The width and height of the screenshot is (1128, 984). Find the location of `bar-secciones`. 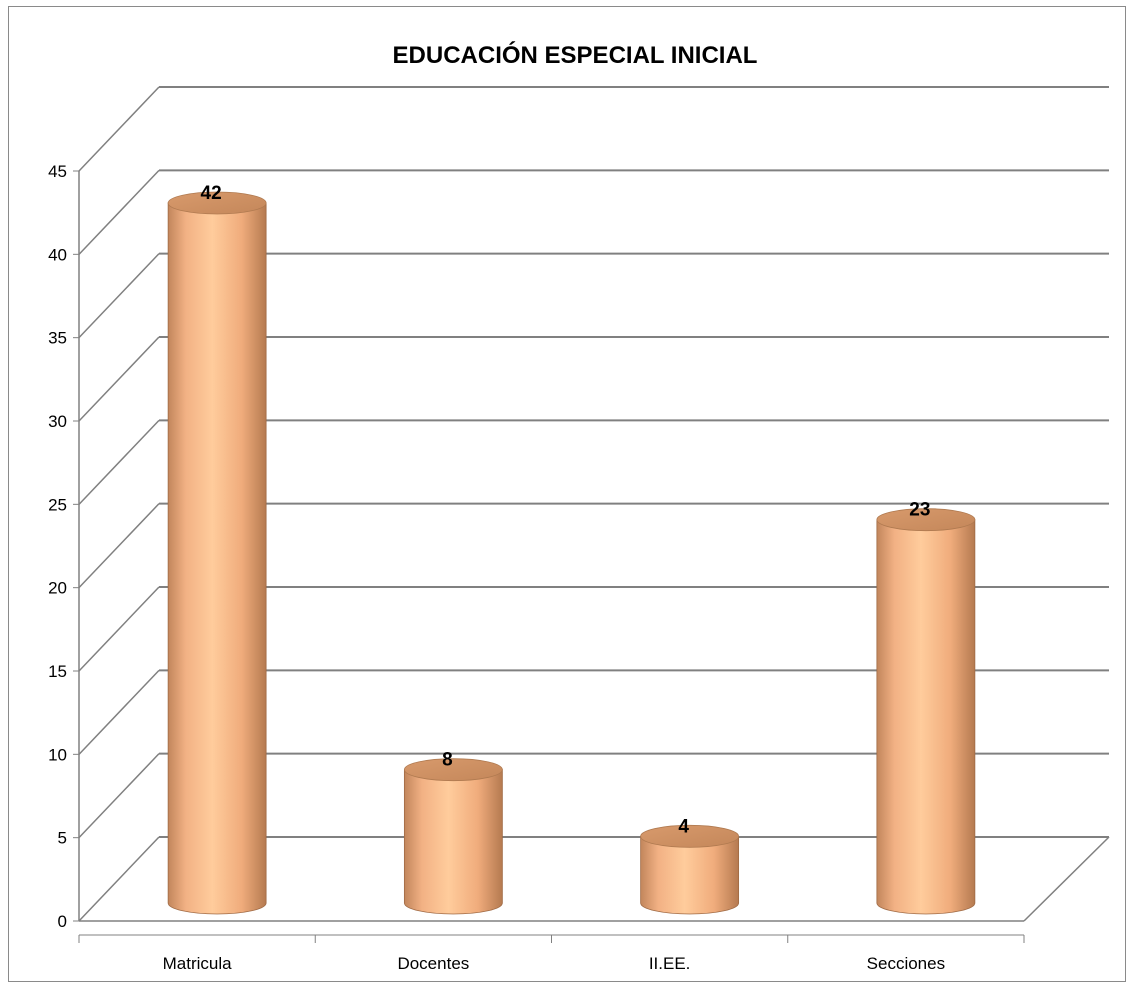

bar-secciones is located at coordinates (926, 711).